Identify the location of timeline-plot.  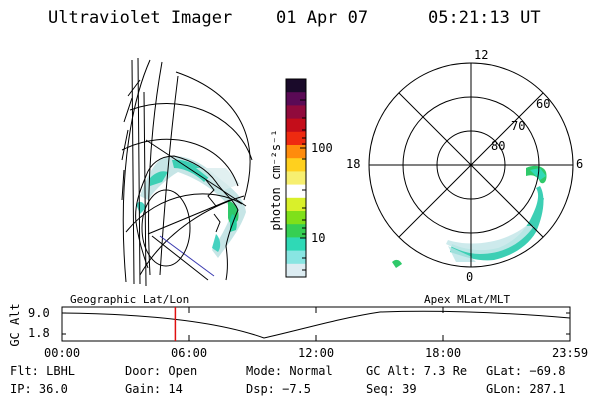
(316, 324).